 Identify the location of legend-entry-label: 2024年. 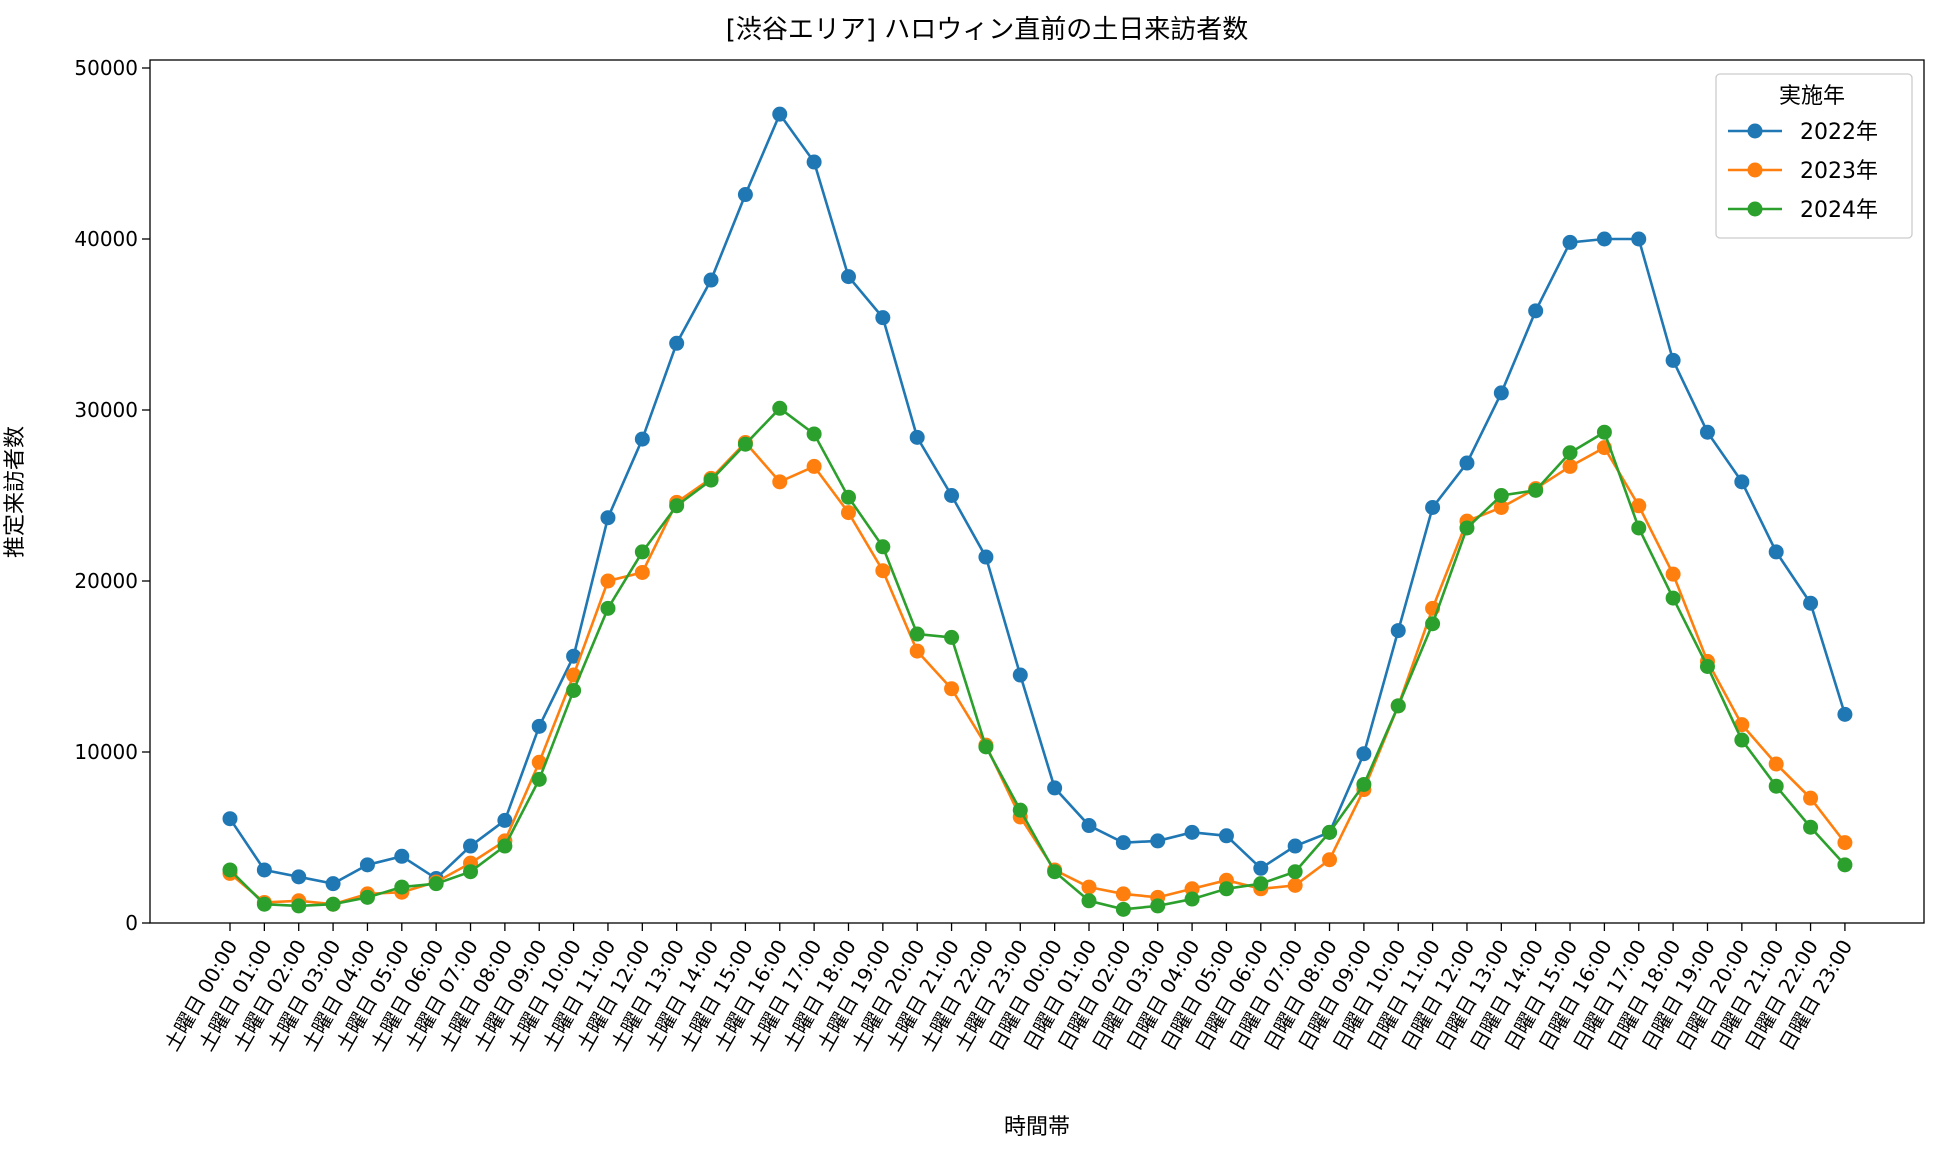
(1839, 210).